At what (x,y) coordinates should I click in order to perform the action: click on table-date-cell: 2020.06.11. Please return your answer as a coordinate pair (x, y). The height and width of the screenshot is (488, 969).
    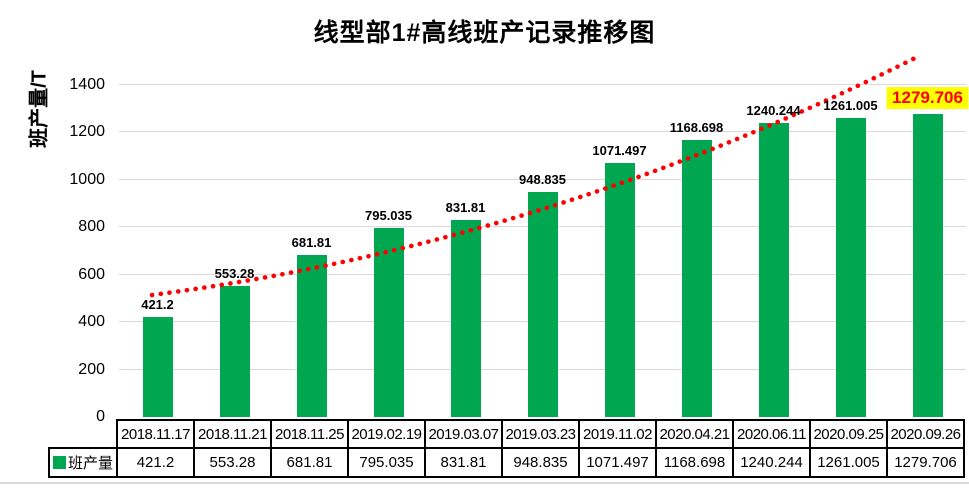
    Looking at the image, I should click on (771, 434).